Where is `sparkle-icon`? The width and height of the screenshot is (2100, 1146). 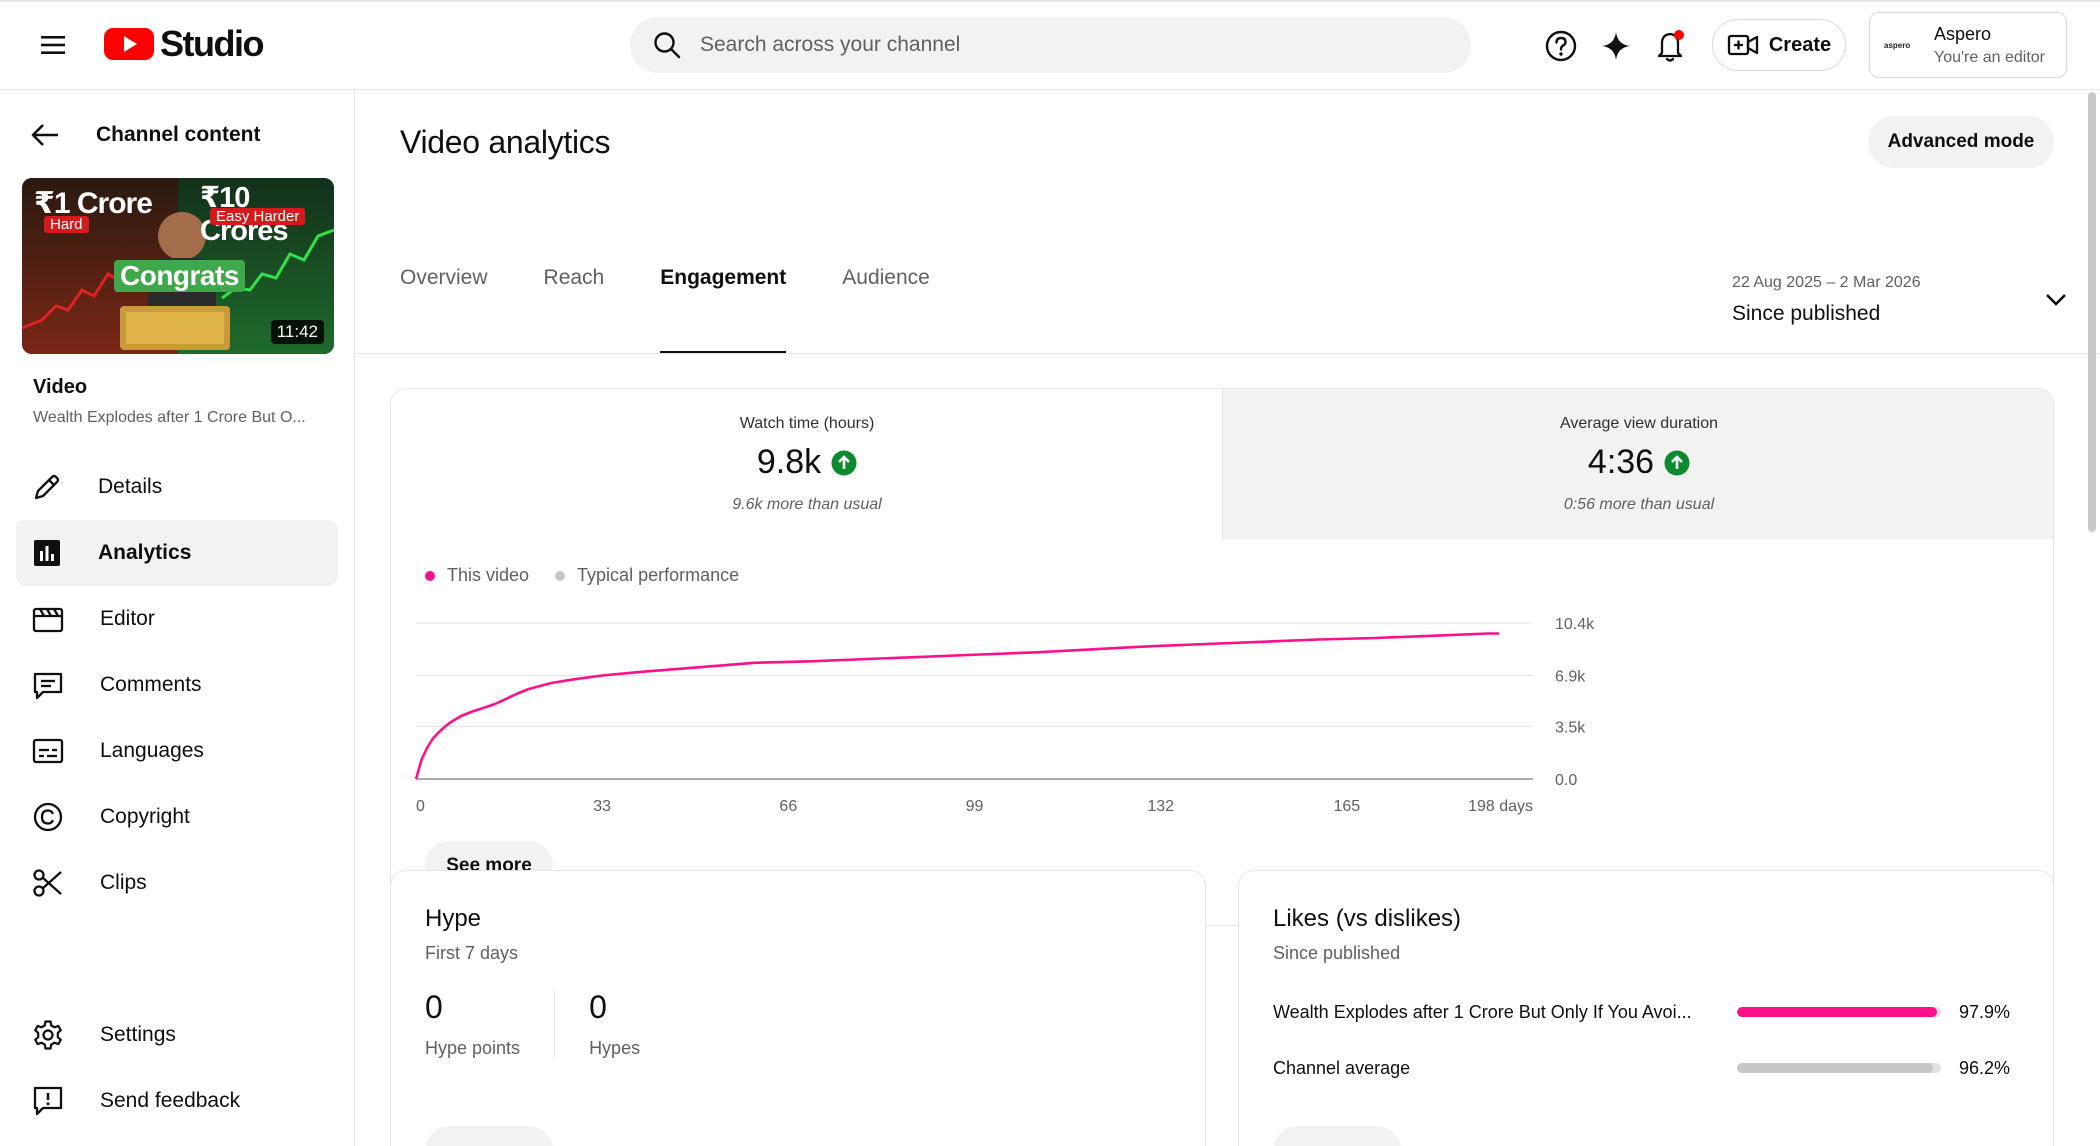 sparkle-icon is located at coordinates (1616, 46).